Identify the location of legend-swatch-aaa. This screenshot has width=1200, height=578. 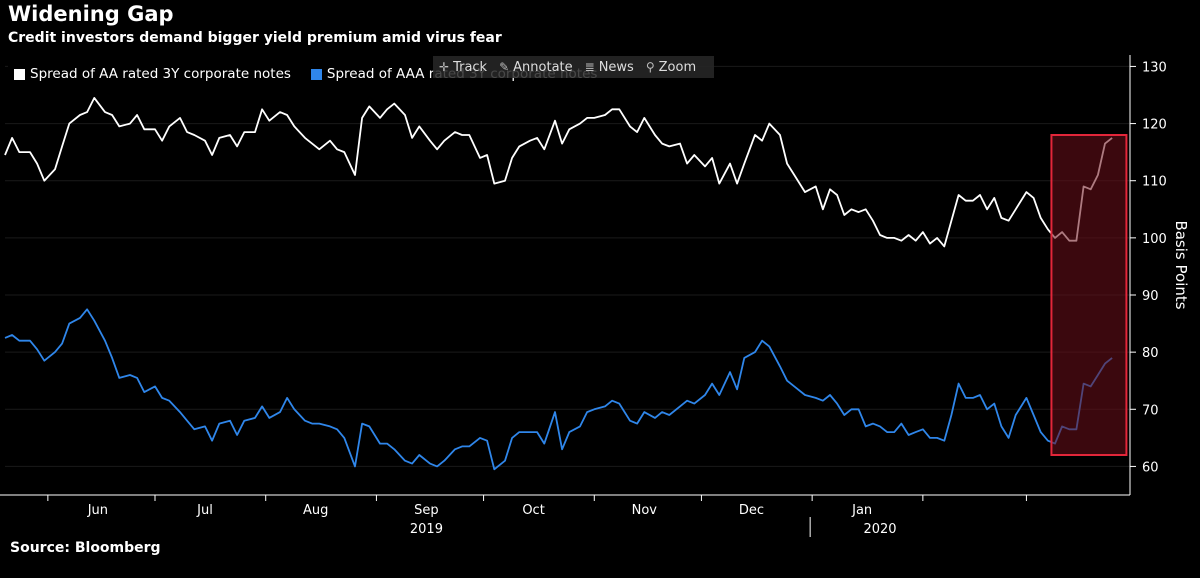
(316, 74).